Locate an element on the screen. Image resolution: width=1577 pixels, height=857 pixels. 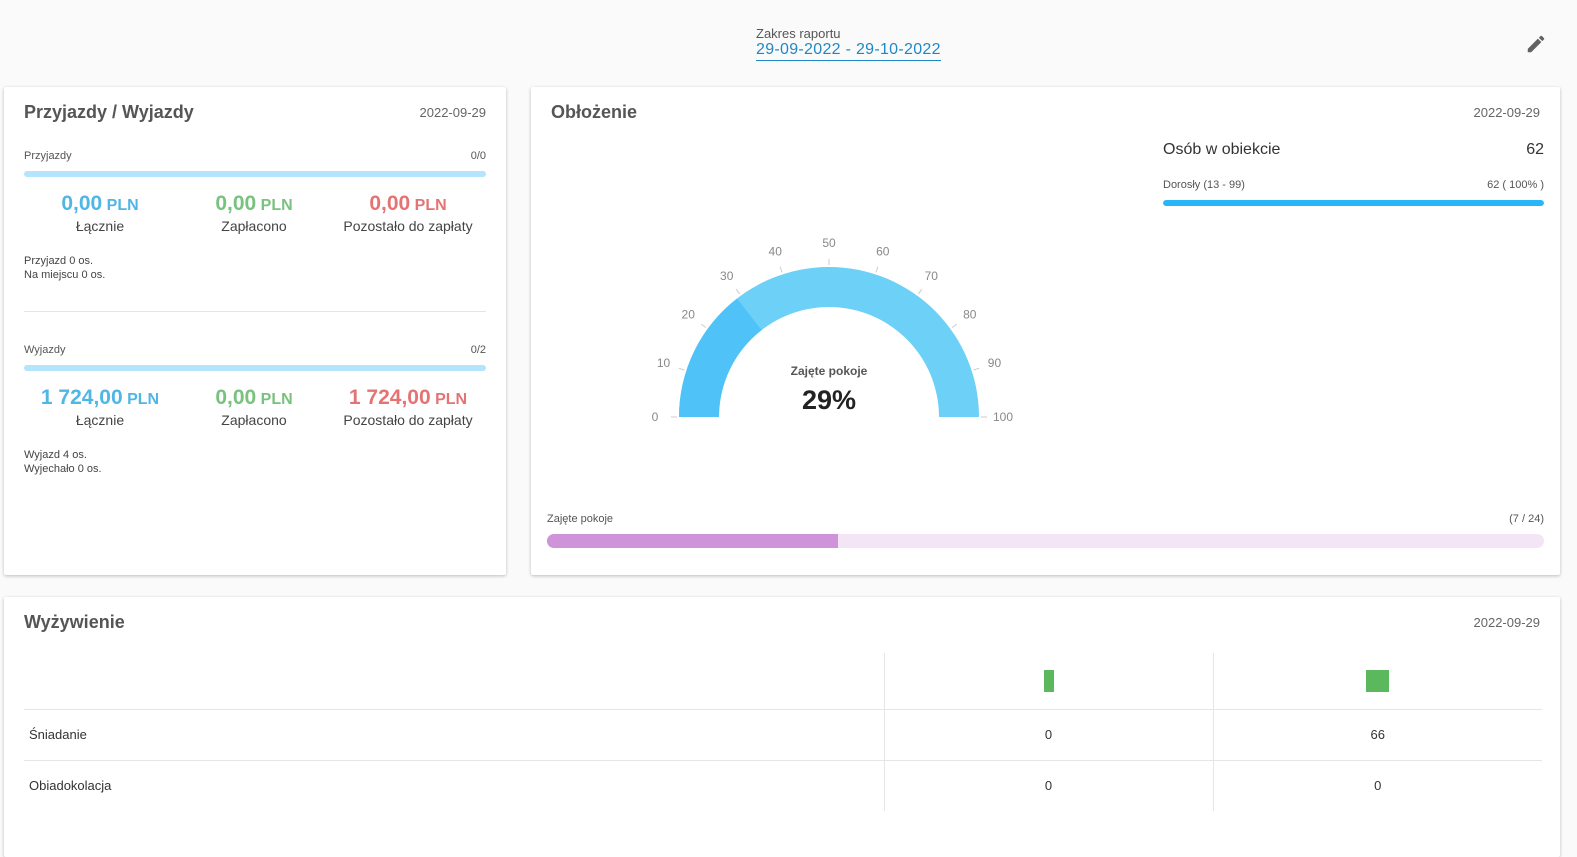
table-row: Śniadanie 0 66 is located at coordinates (783, 735).